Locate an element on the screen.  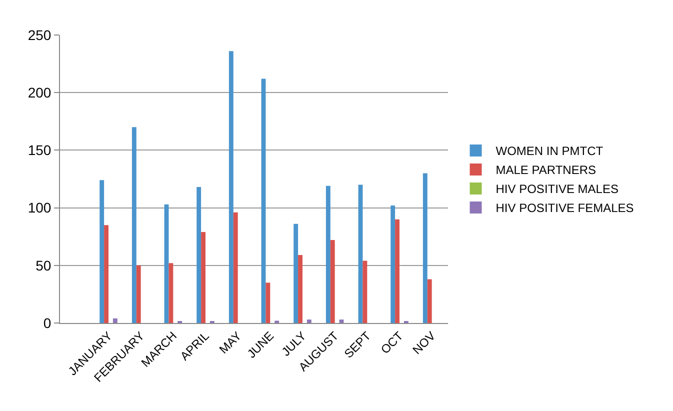
legend-label: HIV POSITIVE MALES is located at coordinates (557, 189).